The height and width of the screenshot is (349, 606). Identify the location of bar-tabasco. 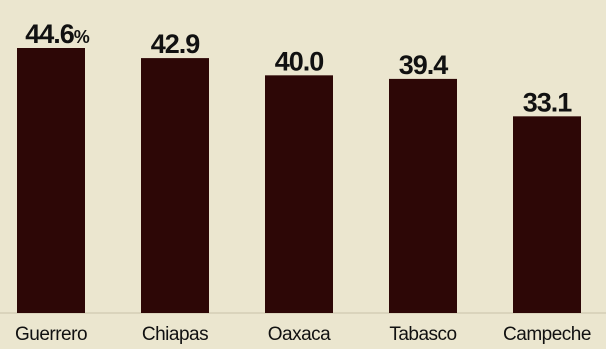
(423, 196).